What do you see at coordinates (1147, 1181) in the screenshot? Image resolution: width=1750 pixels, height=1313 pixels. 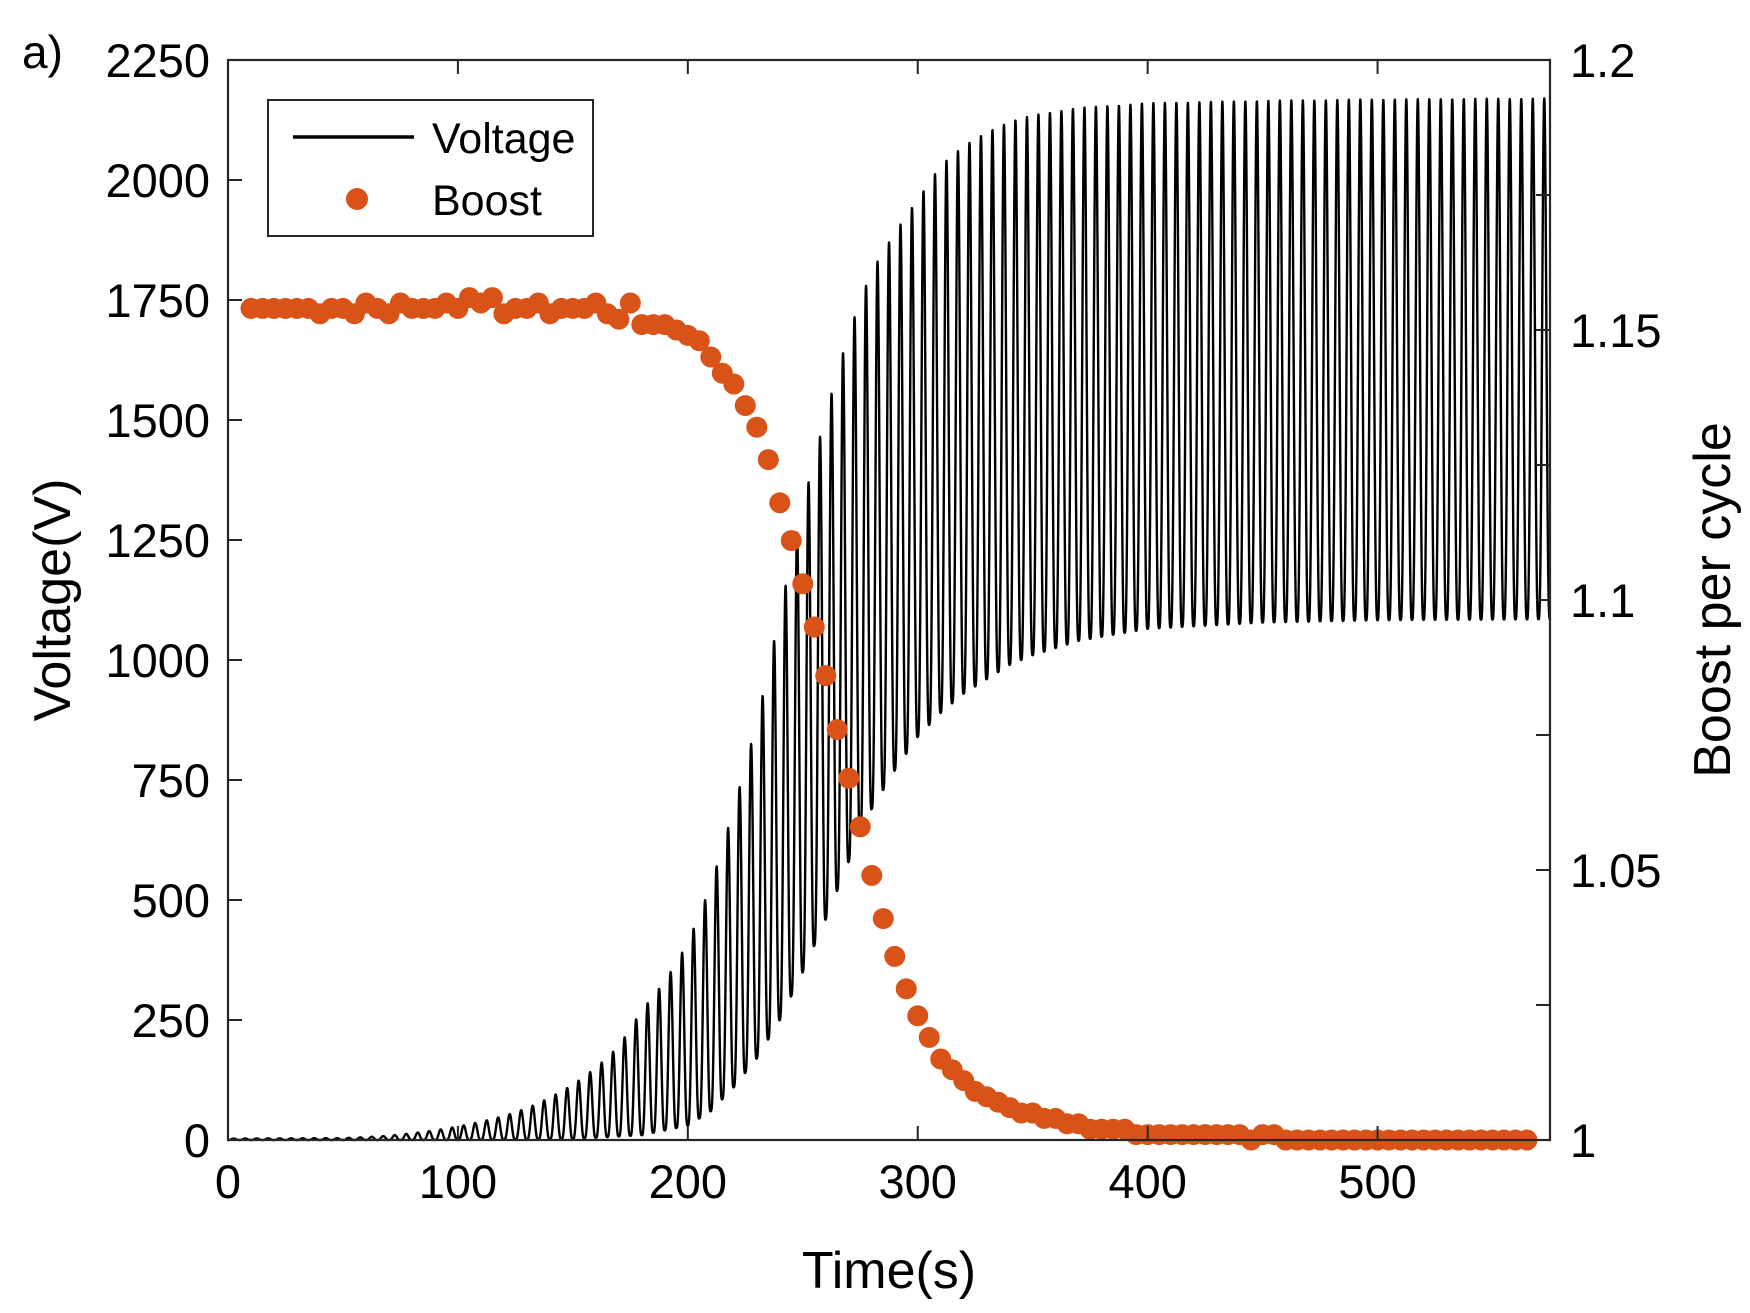 I see `x-tick-label: 400` at bounding box center [1147, 1181].